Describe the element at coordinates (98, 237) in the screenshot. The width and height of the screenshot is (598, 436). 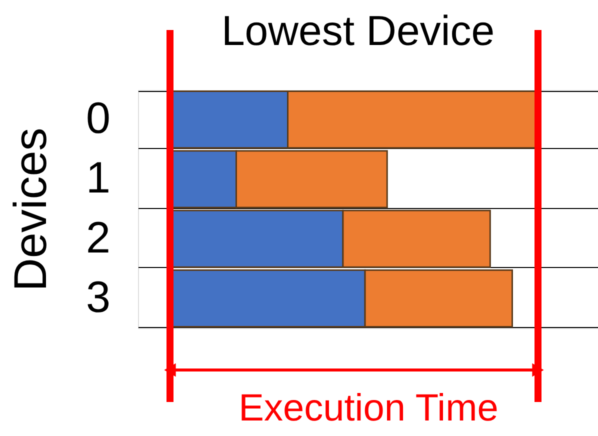
I see `y-tick-label: 2` at that location.